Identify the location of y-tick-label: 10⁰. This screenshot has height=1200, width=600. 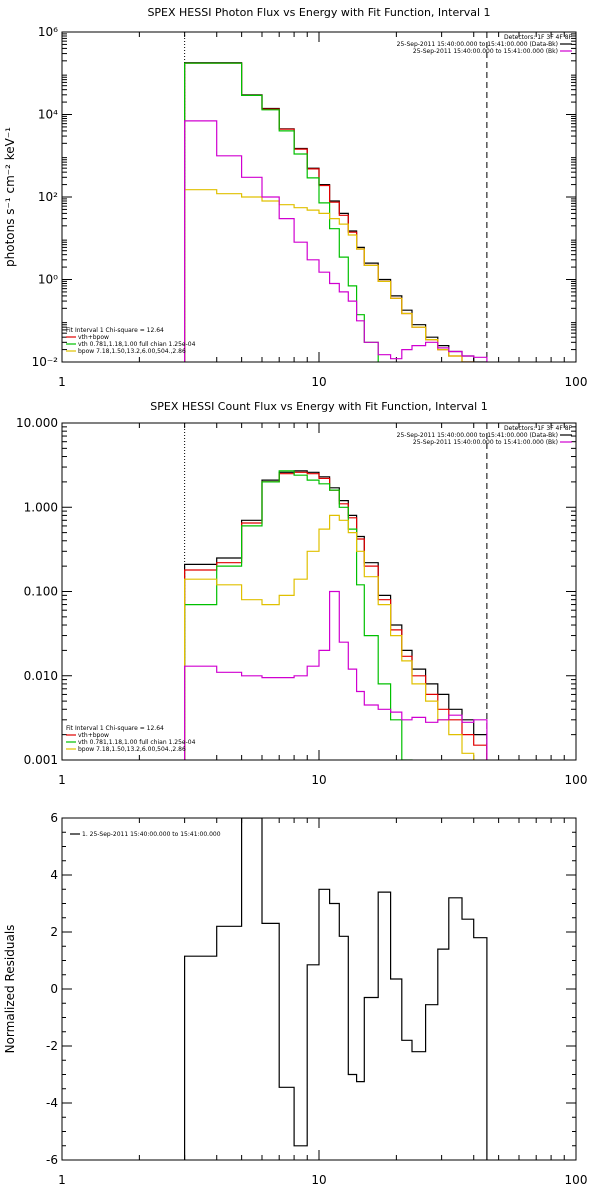
(48, 280).